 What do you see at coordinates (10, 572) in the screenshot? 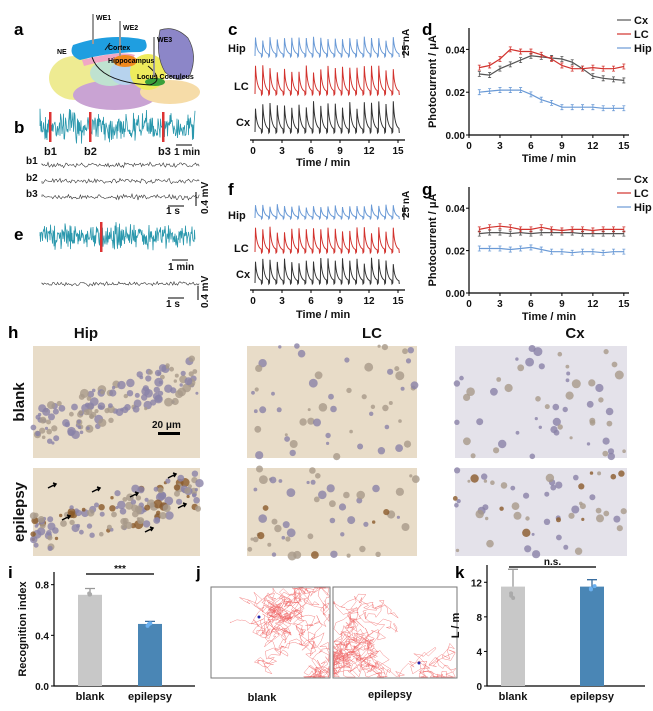
I see `panel-label-i: i` at bounding box center [10, 572].